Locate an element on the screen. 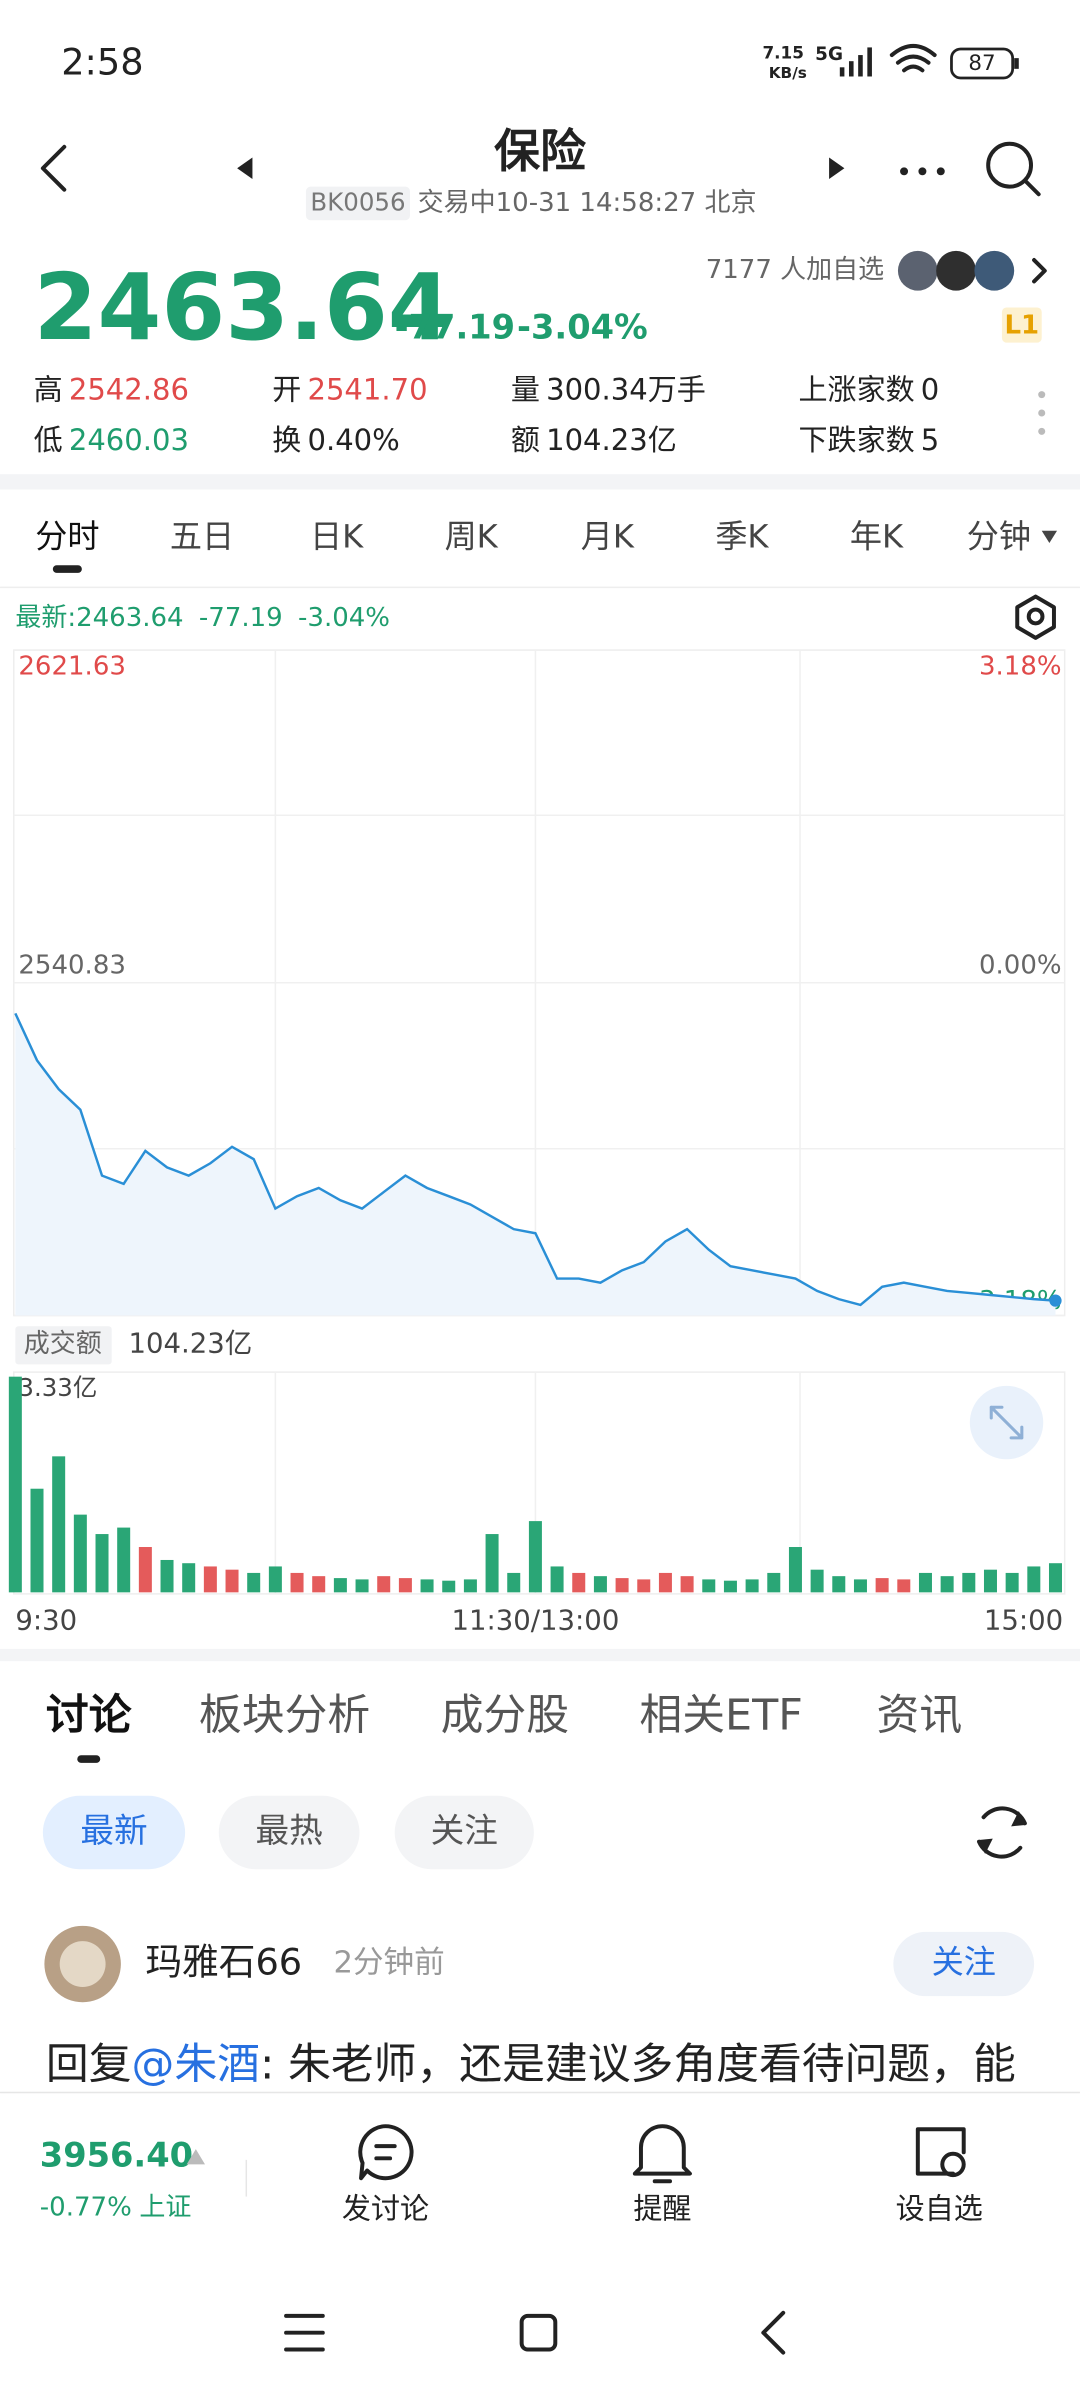  discuss-icon is located at coordinates (386, 2152).